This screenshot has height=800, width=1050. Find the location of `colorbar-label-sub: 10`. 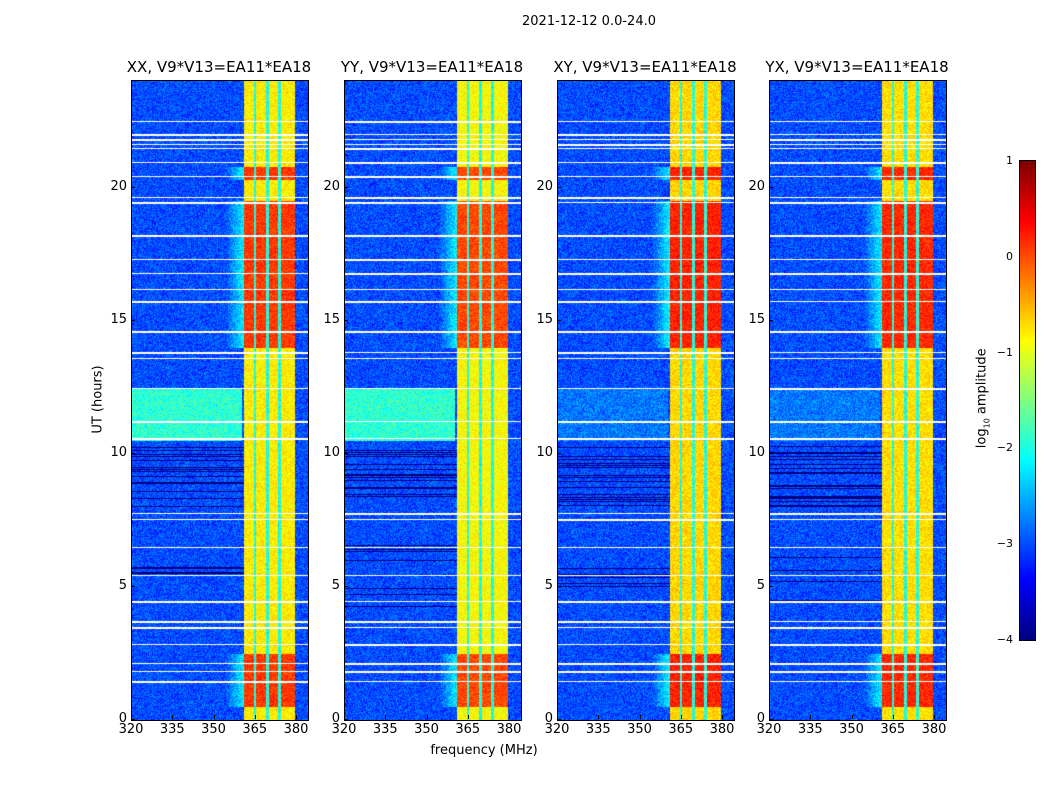

colorbar-label-sub: 10 is located at coordinates (987, 423).